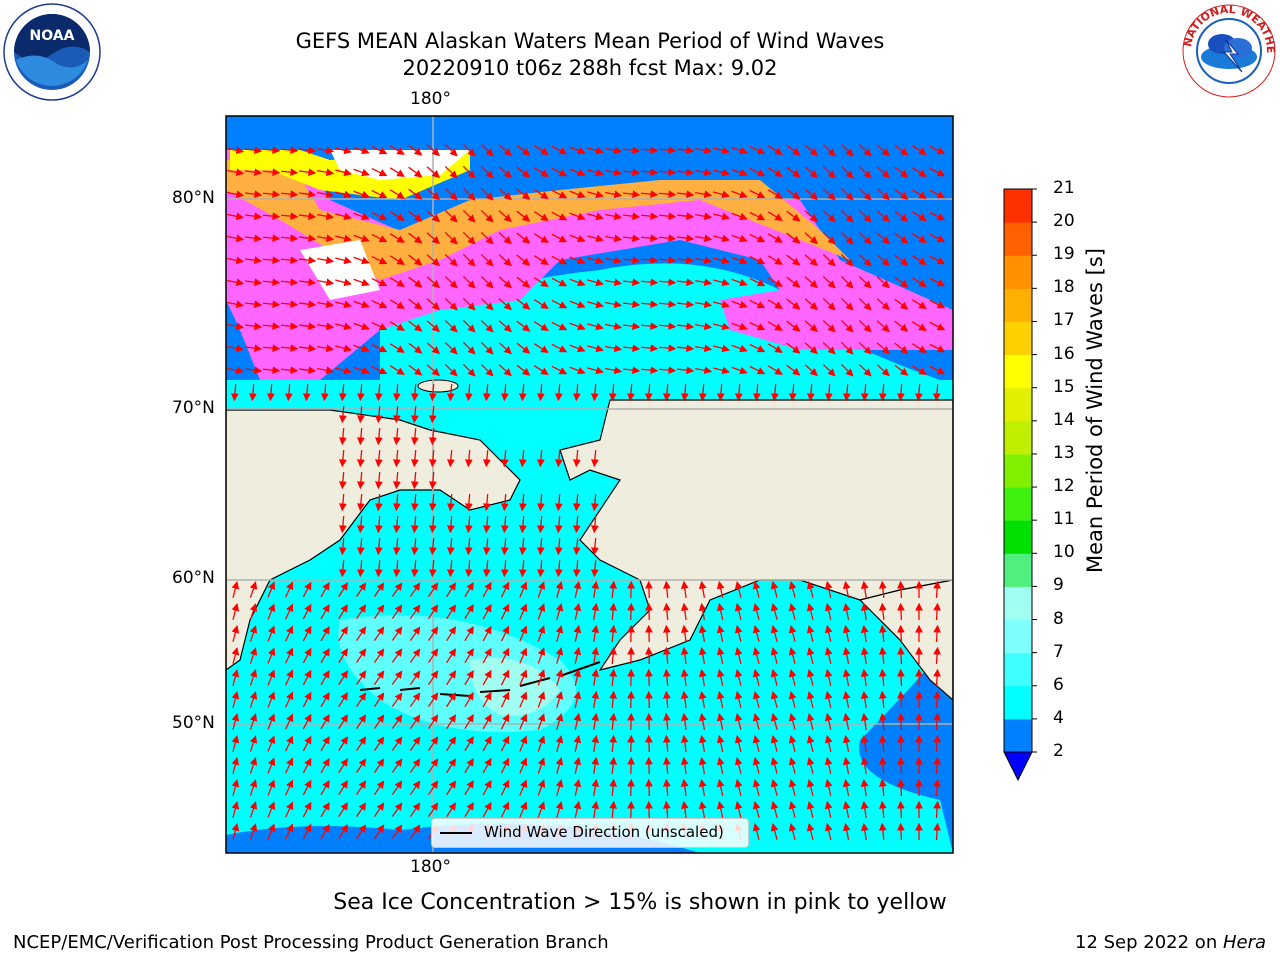 This screenshot has height=960, width=1280. What do you see at coordinates (430, 867) in the screenshot?
I see `lon-label-bottom: 180°` at bounding box center [430, 867].